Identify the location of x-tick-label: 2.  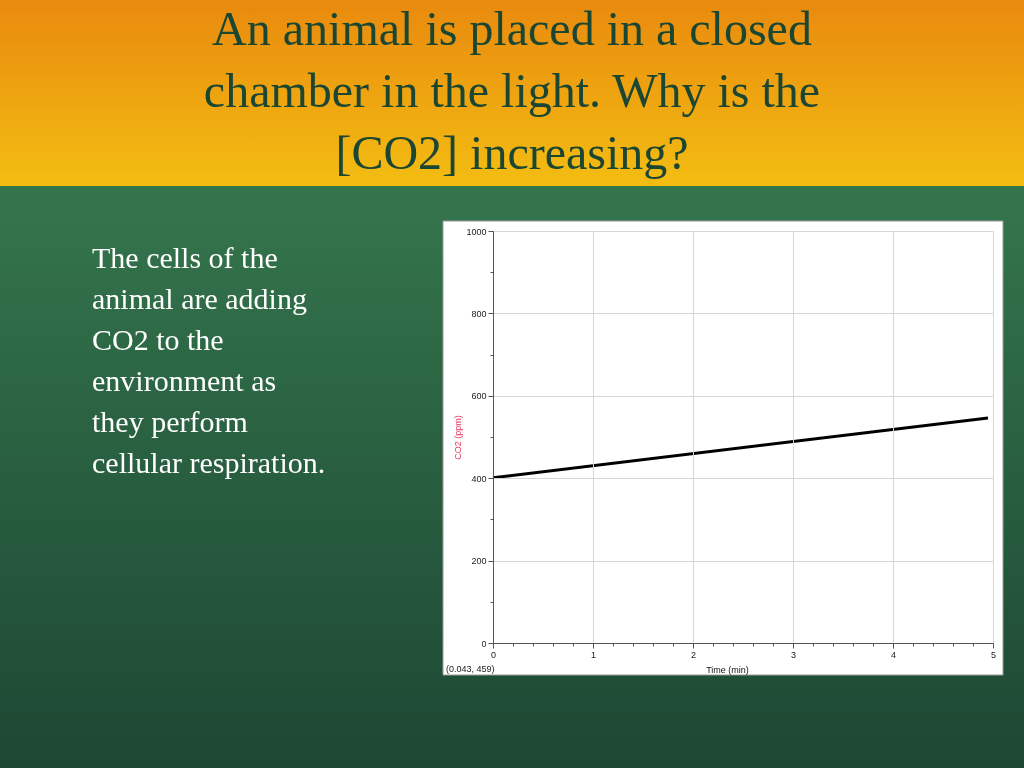
(693, 654).